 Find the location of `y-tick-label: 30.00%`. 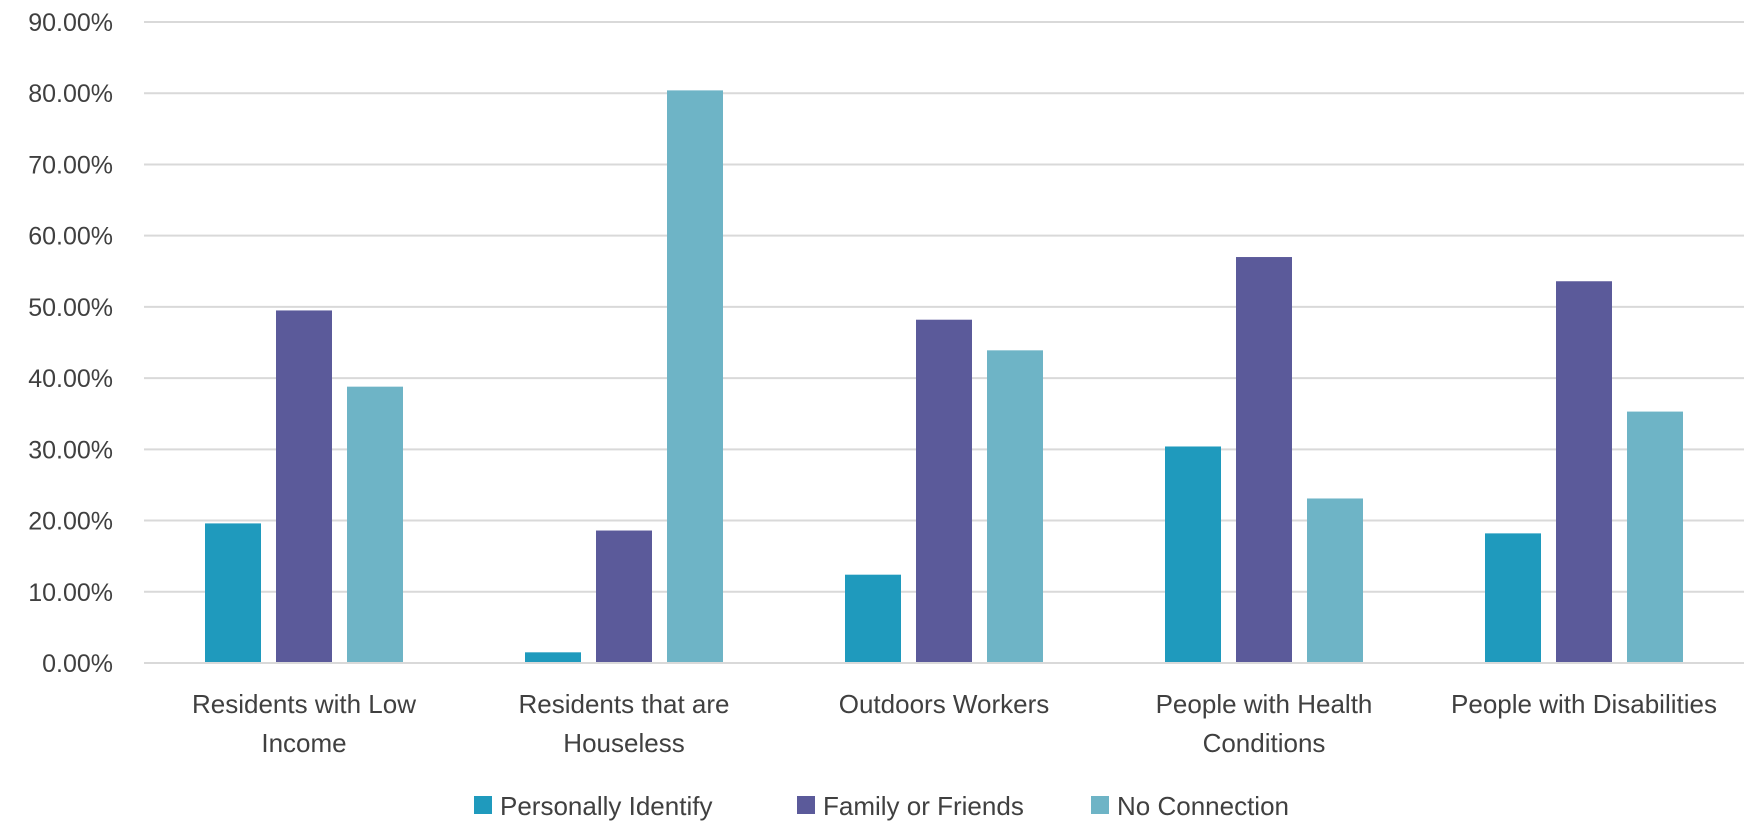

y-tick-label: 30.00% is located at coordinates (70, 450).